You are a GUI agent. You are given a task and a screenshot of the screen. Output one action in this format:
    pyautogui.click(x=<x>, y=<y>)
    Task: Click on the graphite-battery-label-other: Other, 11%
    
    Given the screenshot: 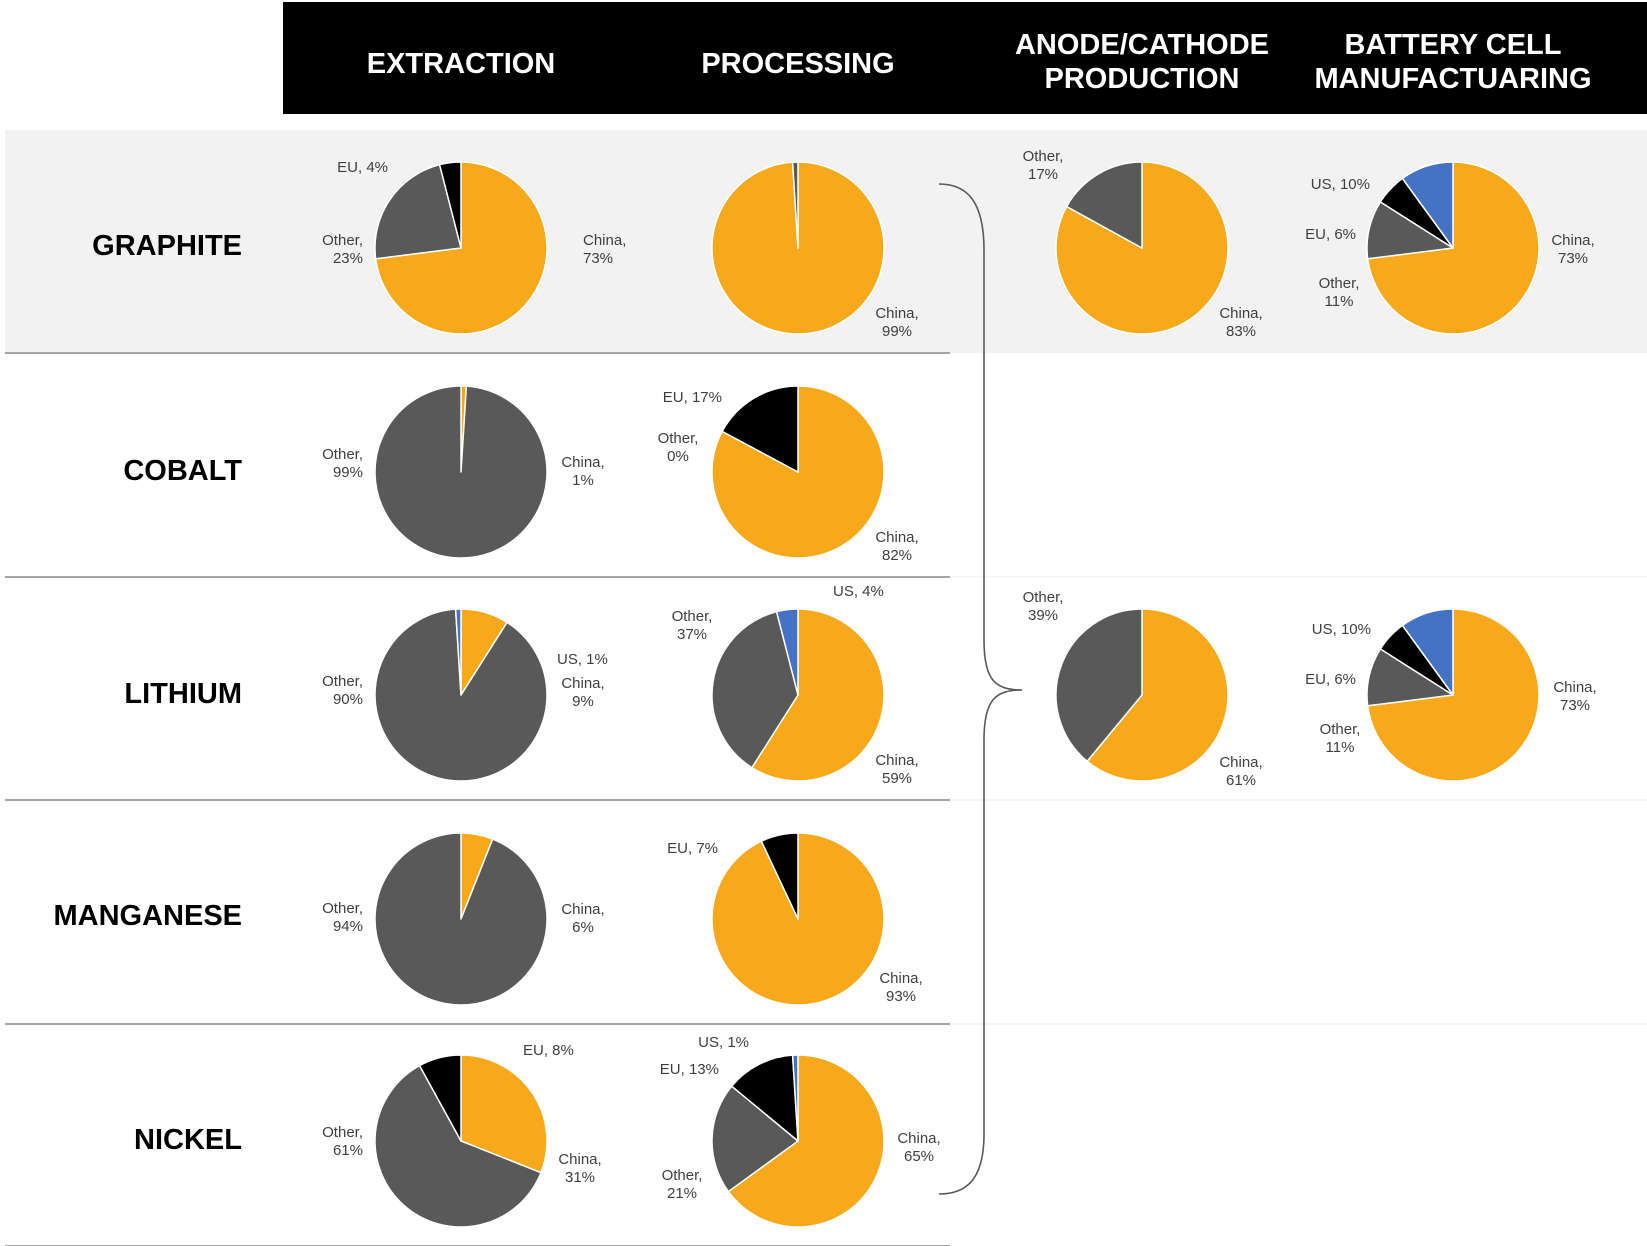 What is the action you would take?
    pyautogui.click(x=1339, y=292)
    